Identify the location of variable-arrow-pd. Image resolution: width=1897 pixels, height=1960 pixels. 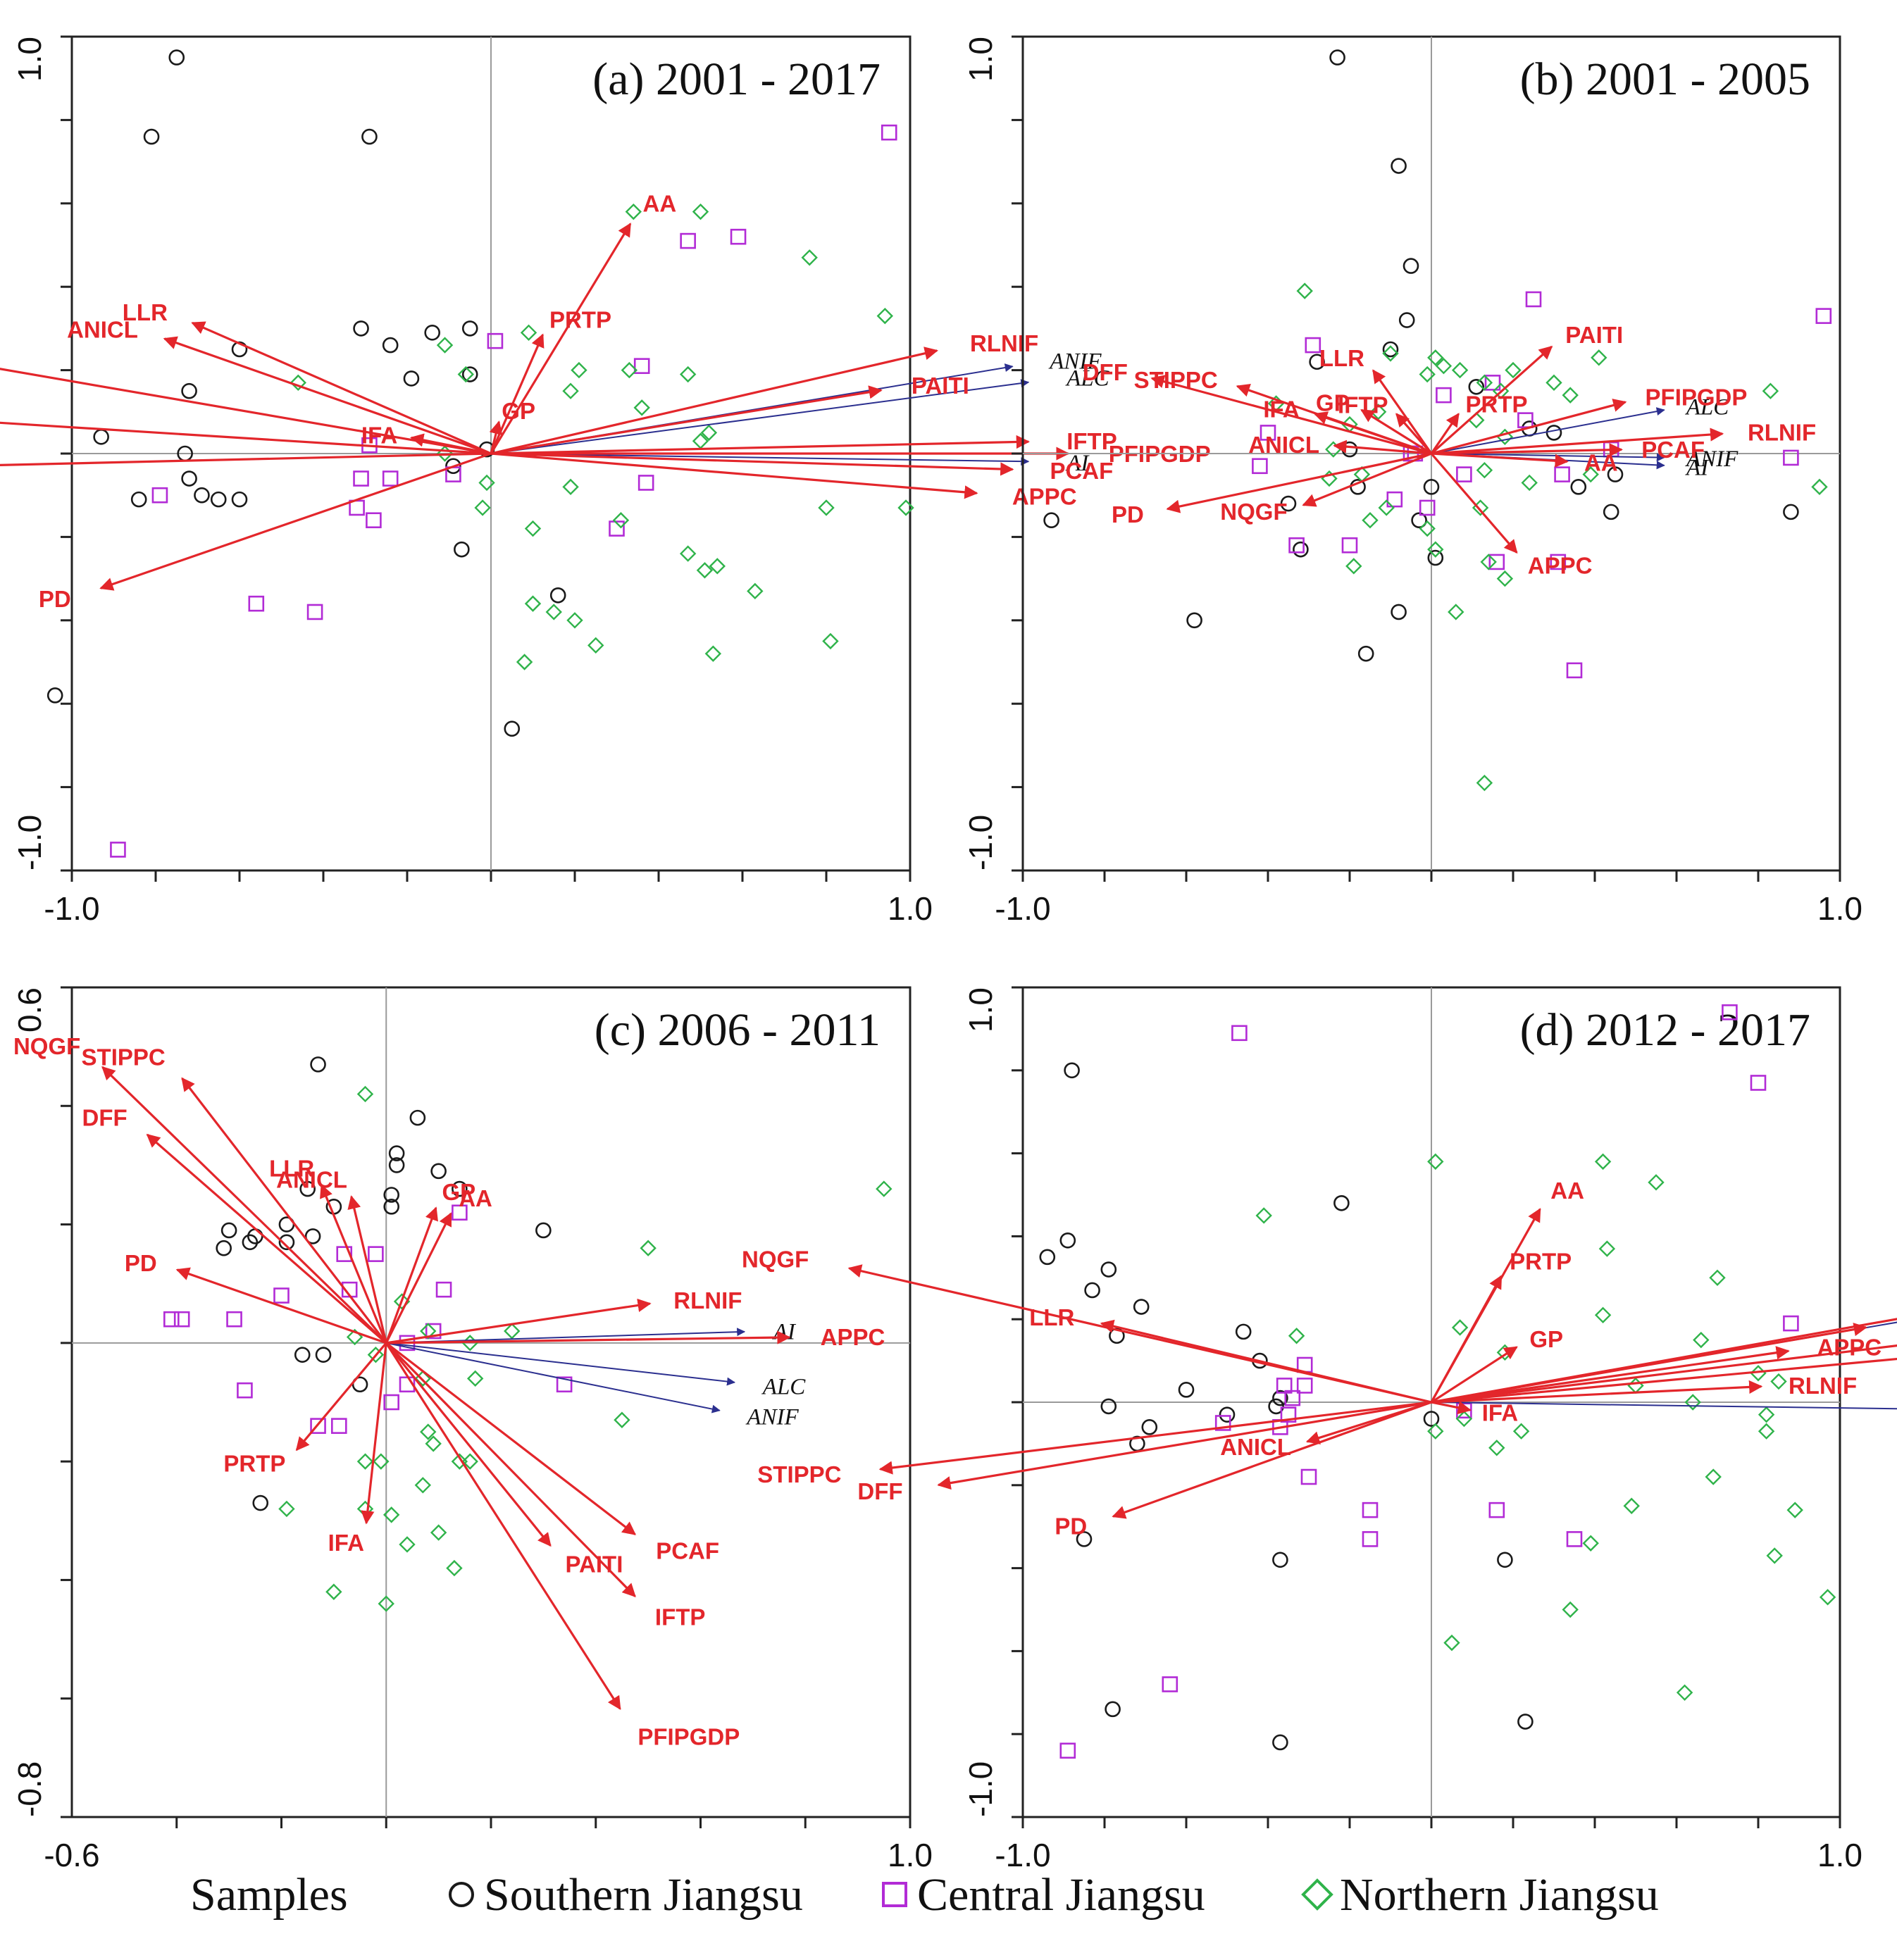
(1272, 1460).